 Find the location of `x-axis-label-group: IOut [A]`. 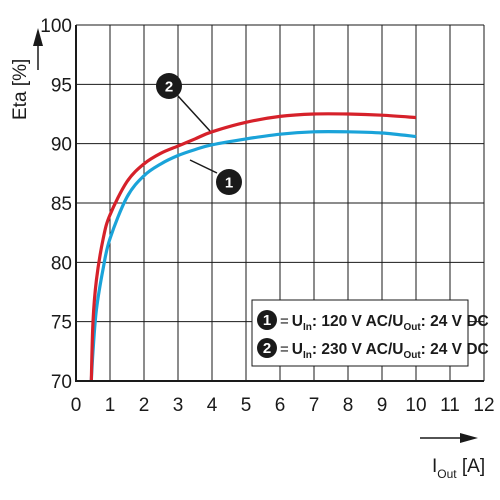

x-axis-label-group: IOut [A] is located at coordinates (452, 457).